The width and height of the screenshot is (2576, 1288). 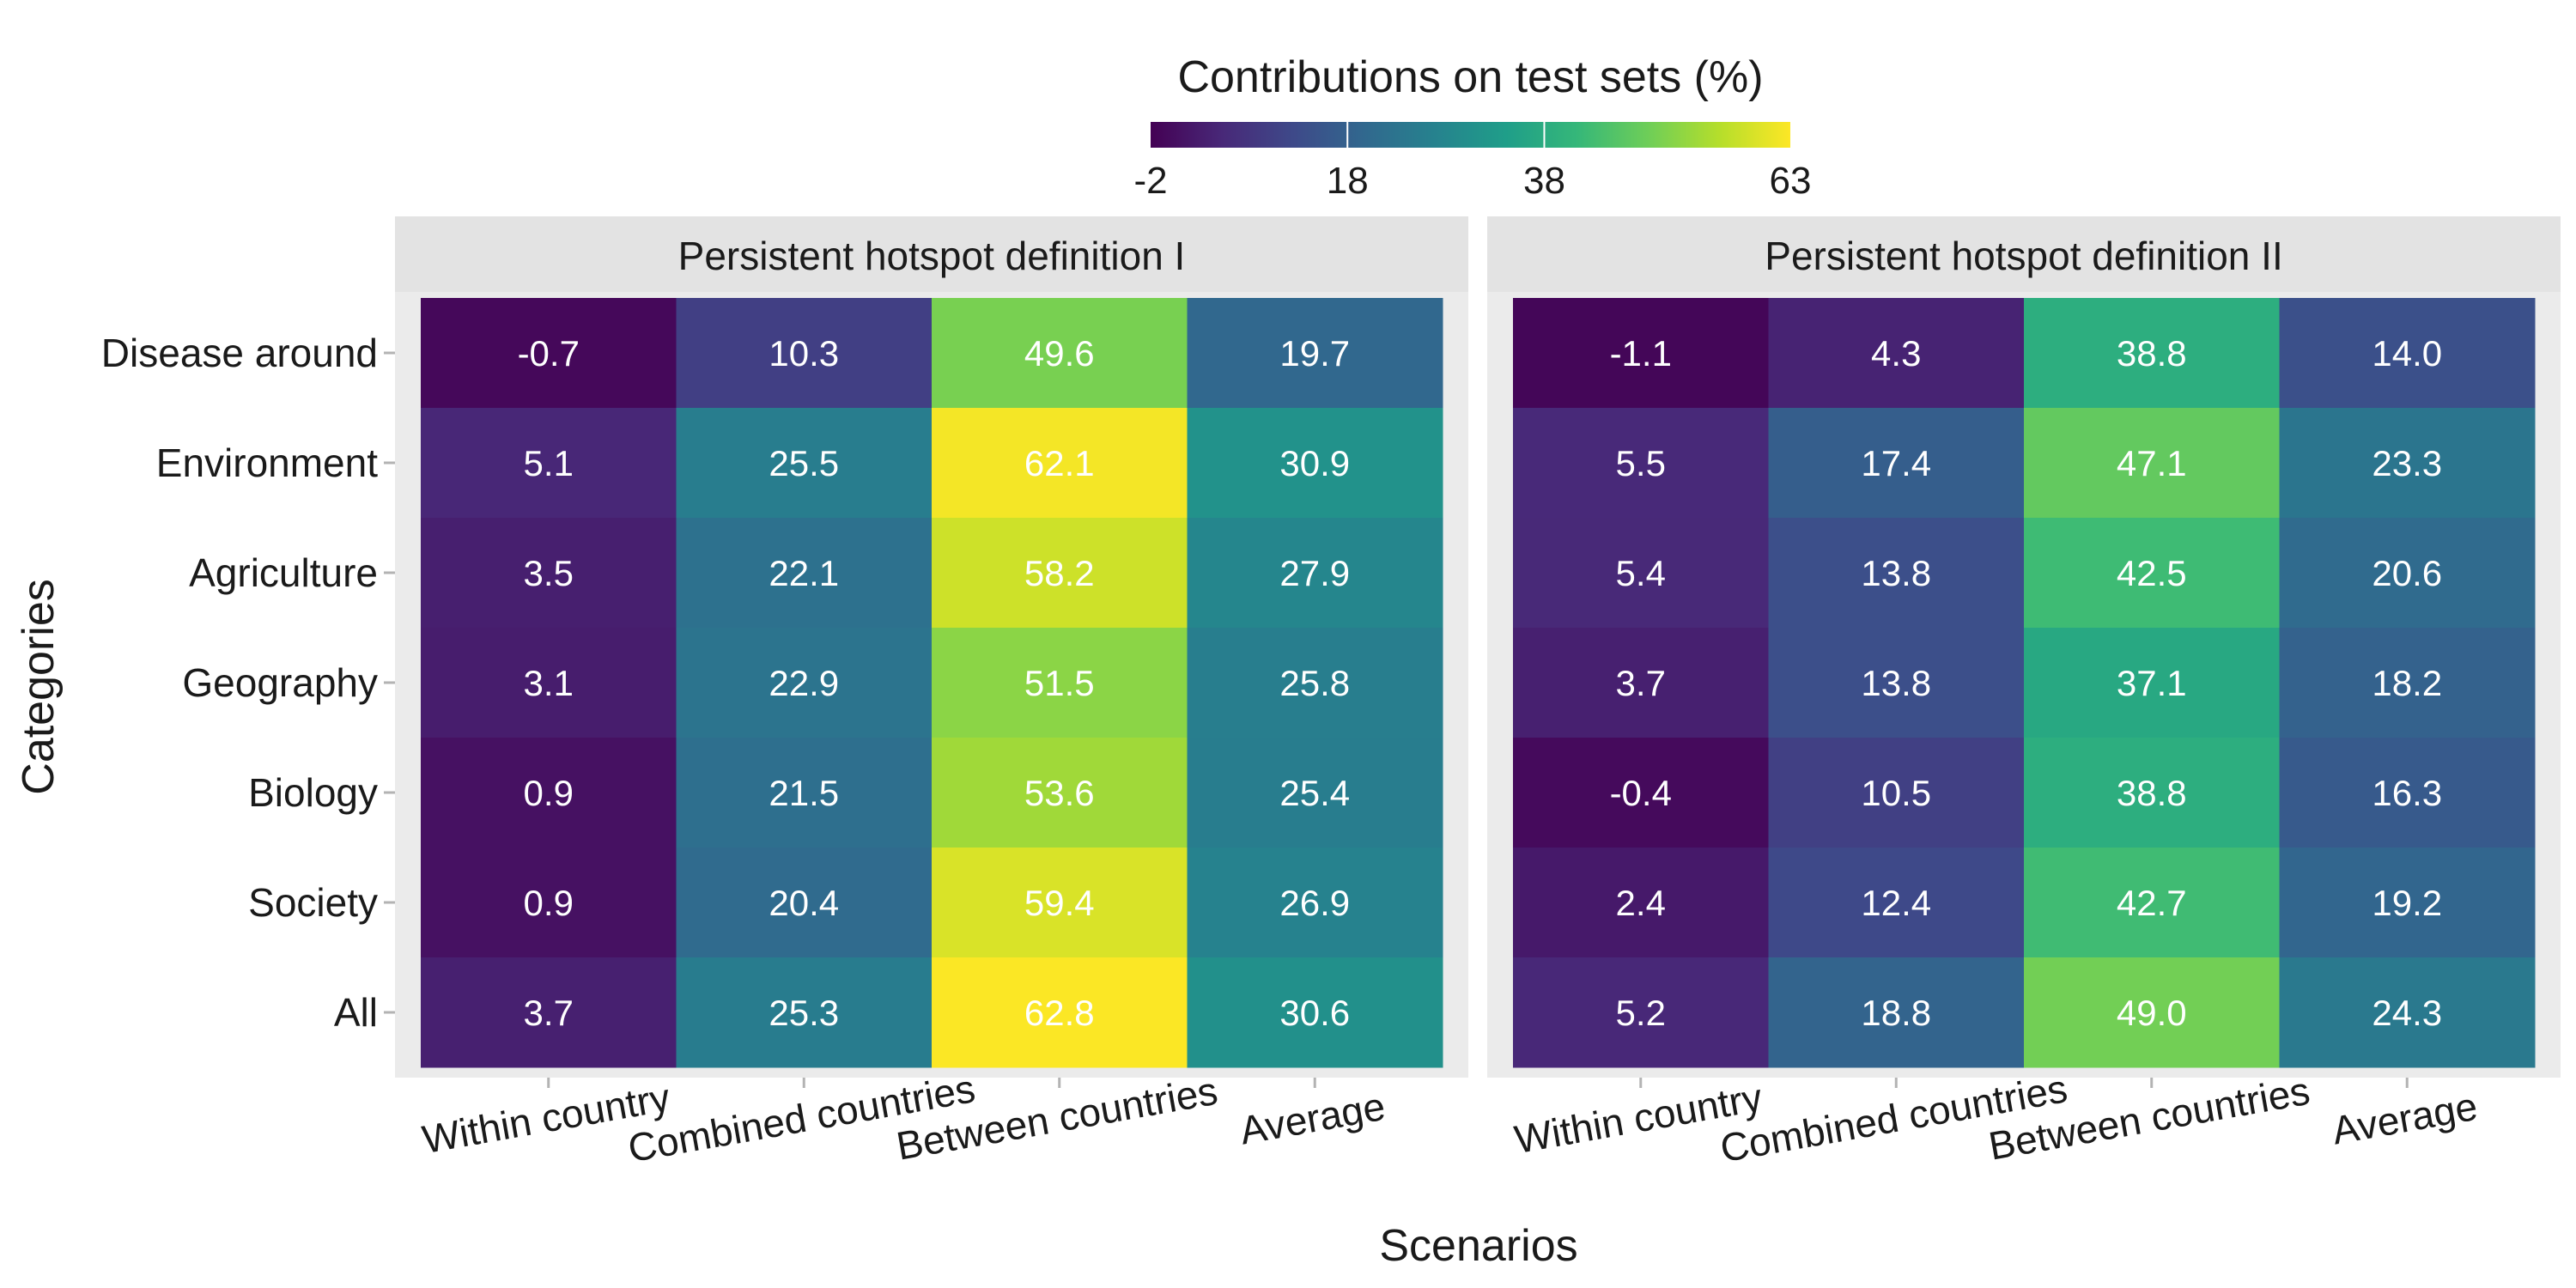 I want to click on colorbar-tick-label: -2, so click(x=1150, y=181).